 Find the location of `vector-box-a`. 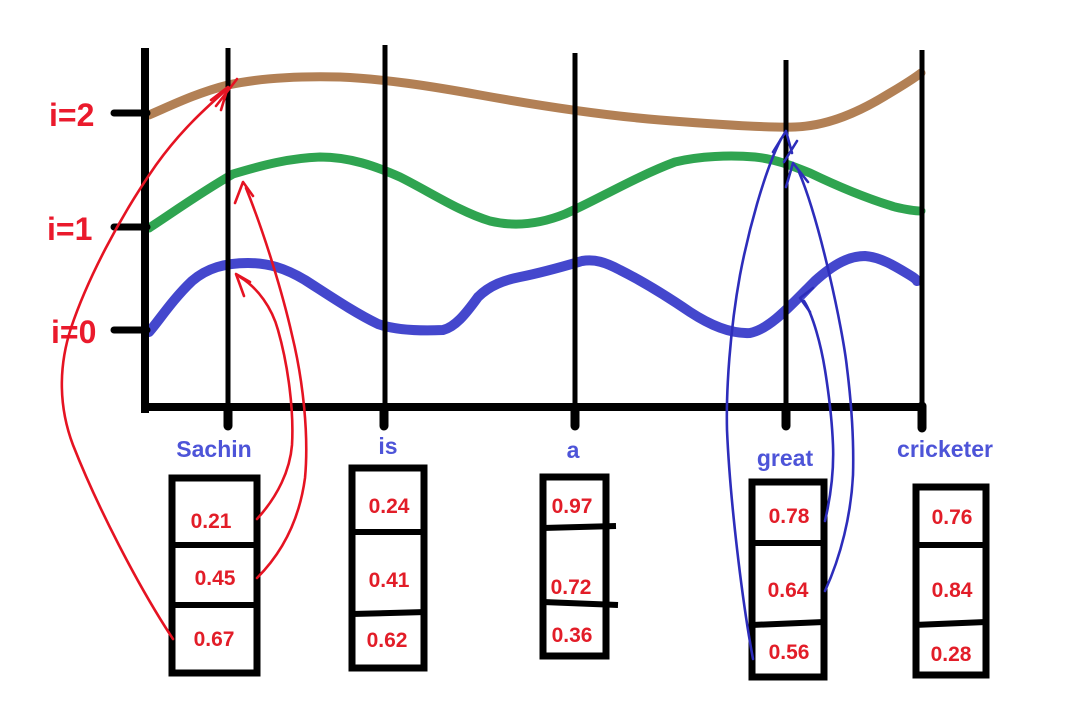

vector-box-a is located at coordinates (579, 566).